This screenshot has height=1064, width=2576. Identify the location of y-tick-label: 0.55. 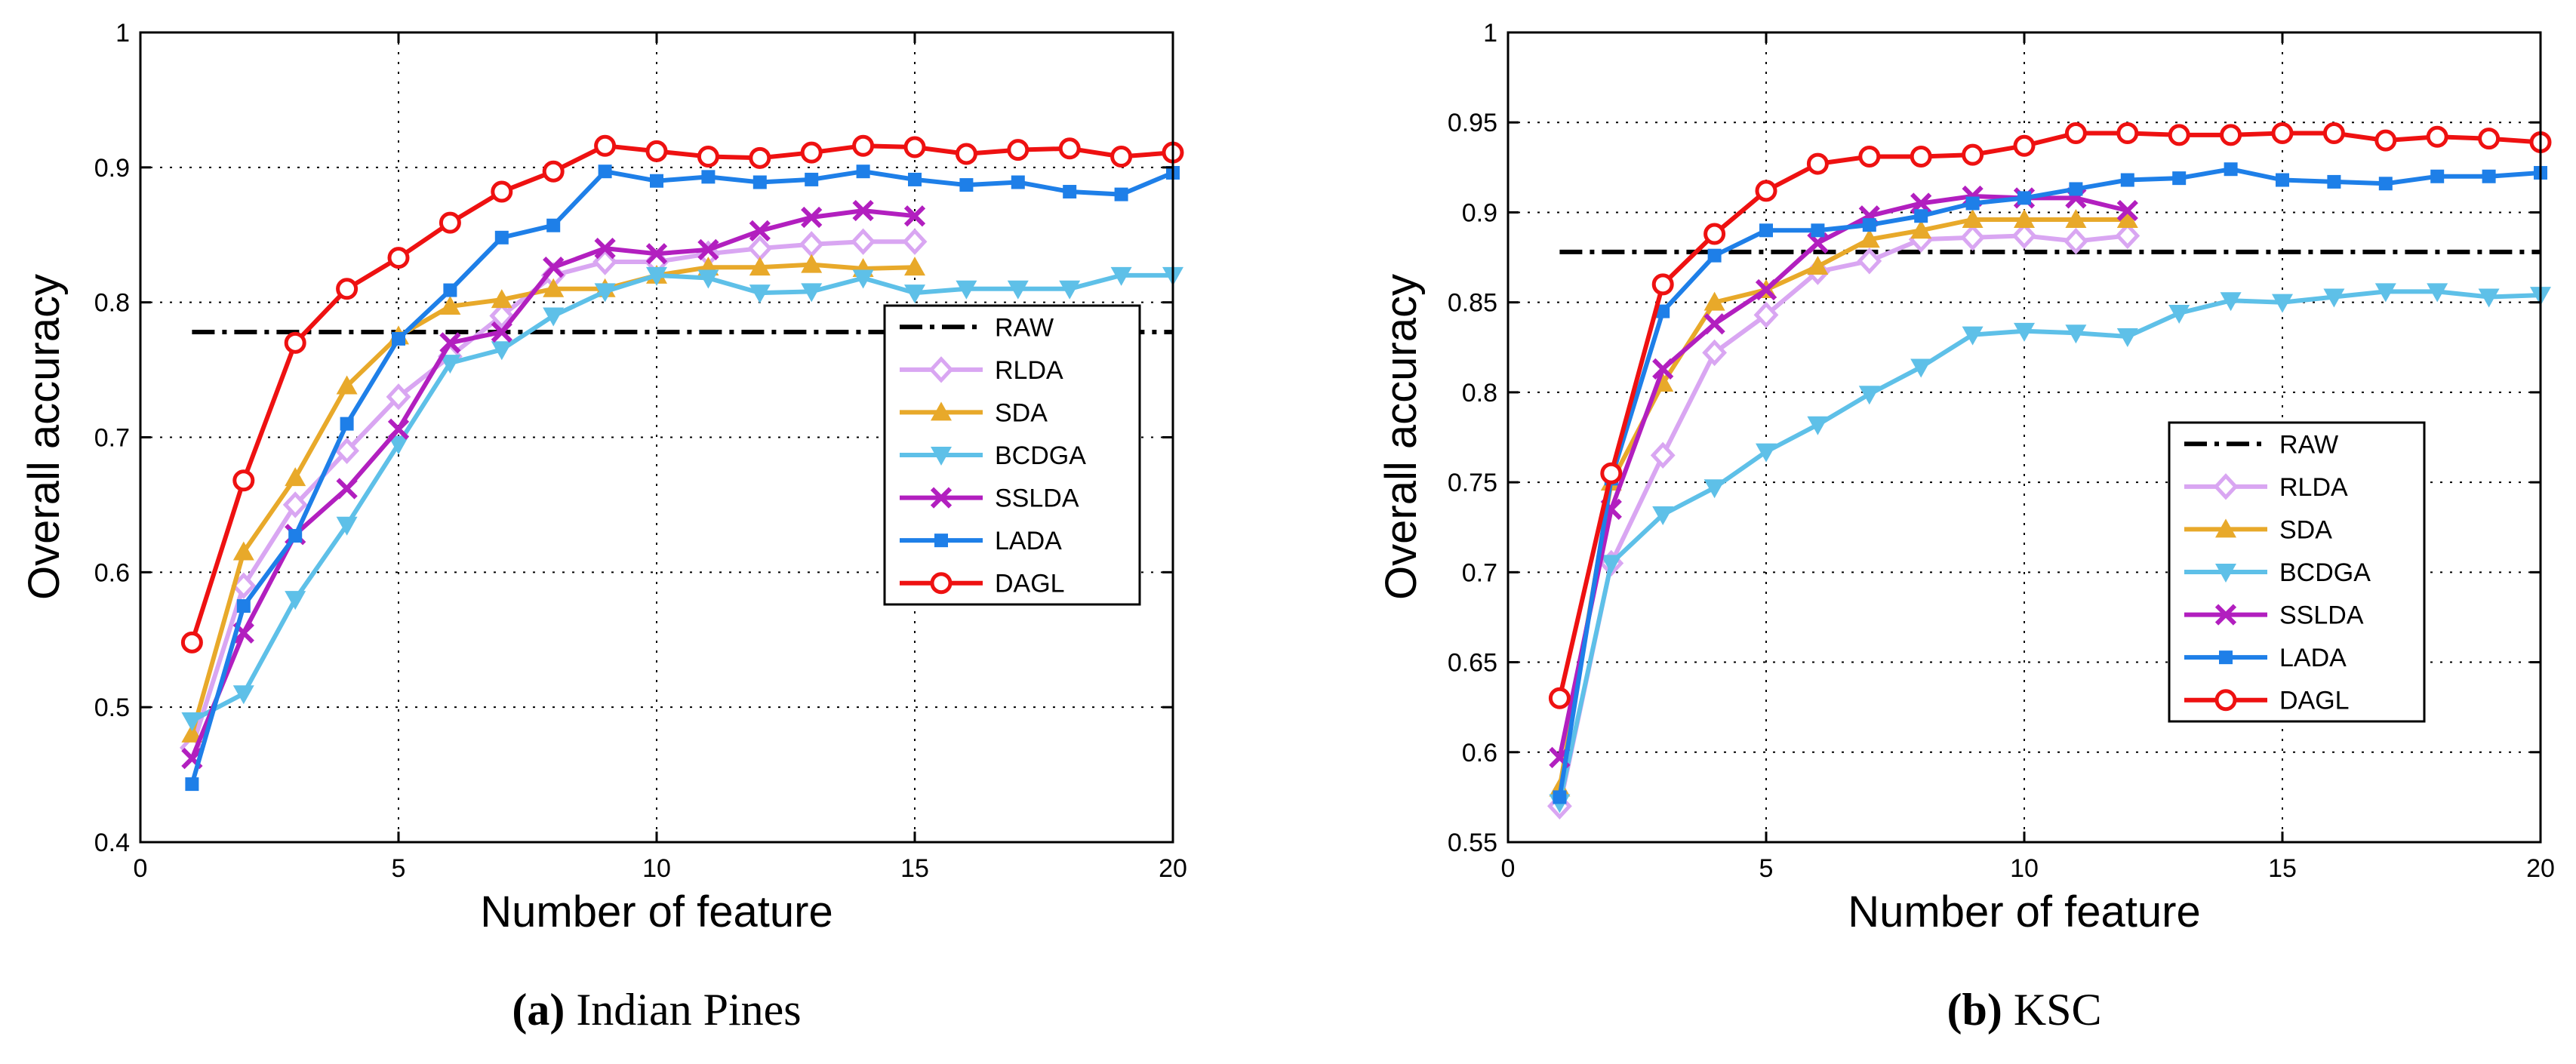
(1472, 843).